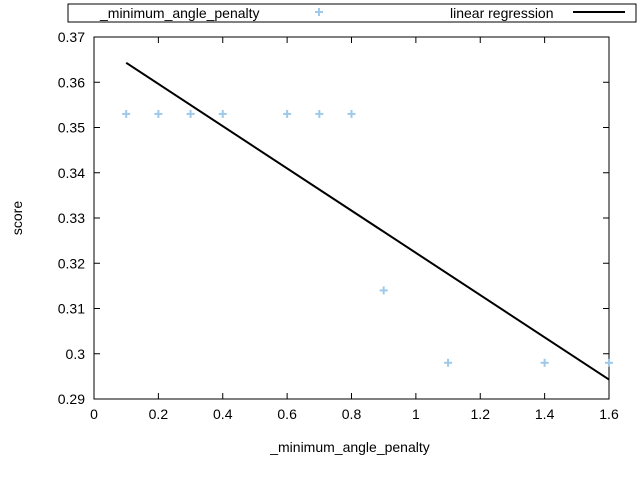 The width and height of the screenshot is (640, 480). Describe the element at coordinates (179, 13) in the screenshot. I see `legend-entry-scatter: _minimum_angle_penalty` at that location.